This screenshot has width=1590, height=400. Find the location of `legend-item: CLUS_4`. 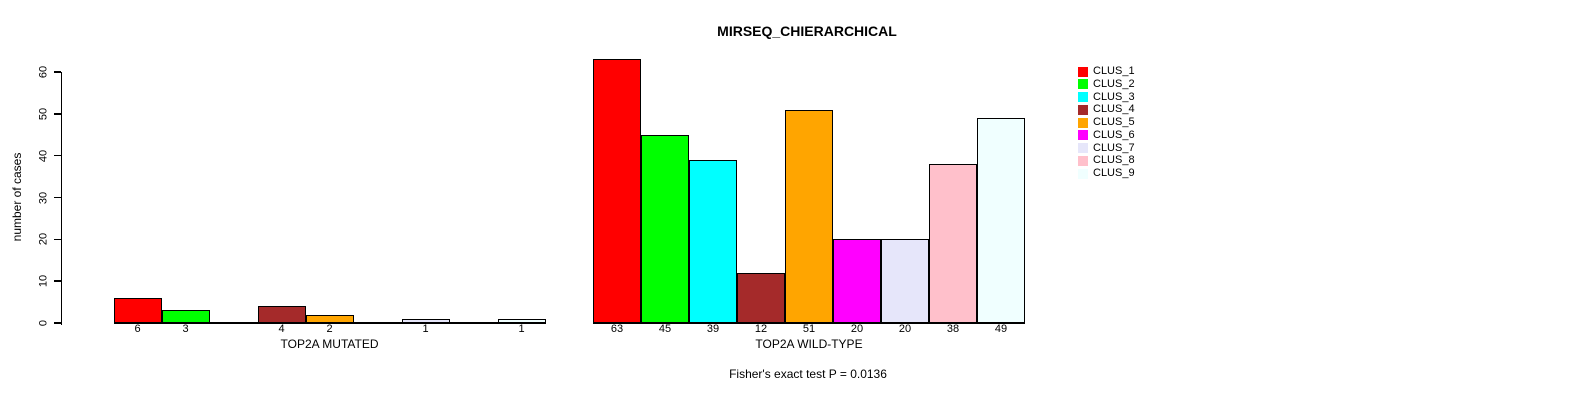

legend-item: CLUS_4 is located at coordinates (1106, 109).